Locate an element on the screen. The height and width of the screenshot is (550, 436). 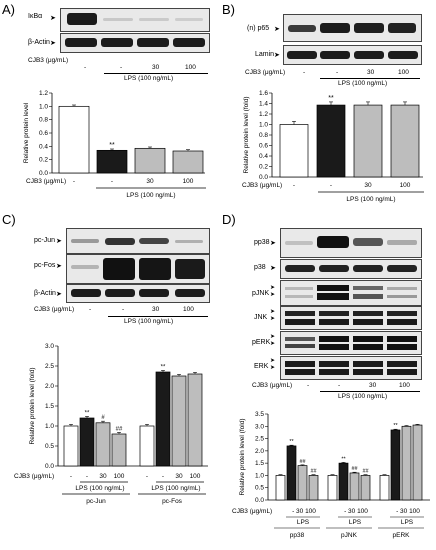
treat-label-a: CJB3 (μg/mL) is located at coordinates (48, 60).